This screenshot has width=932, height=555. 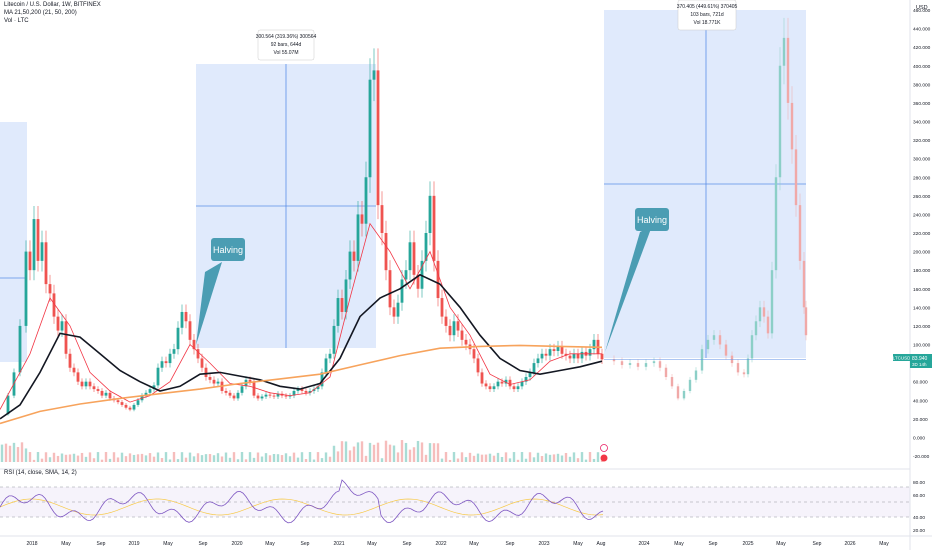 I want to click on rsi-lines, so click(x=302, y=501).